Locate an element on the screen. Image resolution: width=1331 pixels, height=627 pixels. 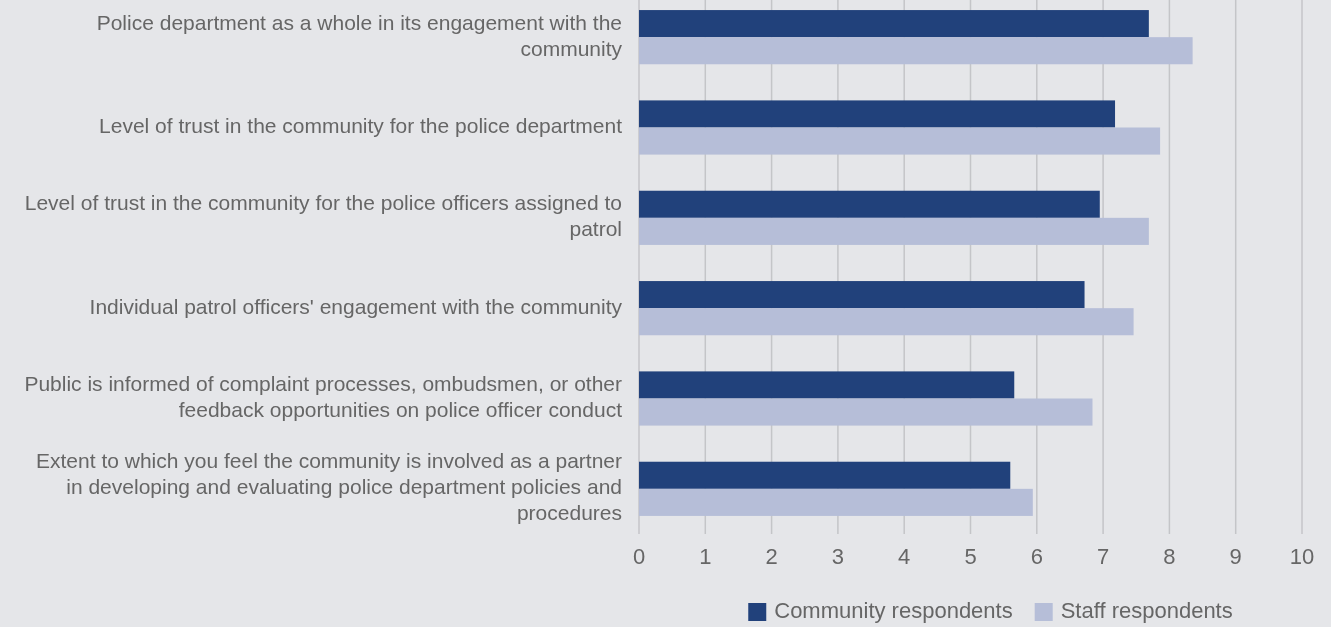
x-tick-label: 7 is located at coordinates (1103, 556).